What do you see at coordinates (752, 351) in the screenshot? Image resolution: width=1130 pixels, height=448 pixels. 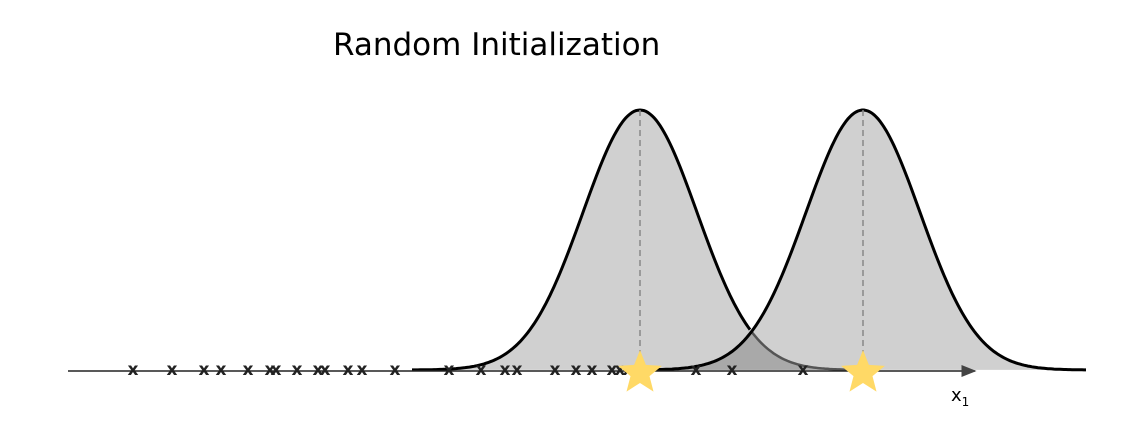 I see `overlap-fill` at bounding box center [752, 351].